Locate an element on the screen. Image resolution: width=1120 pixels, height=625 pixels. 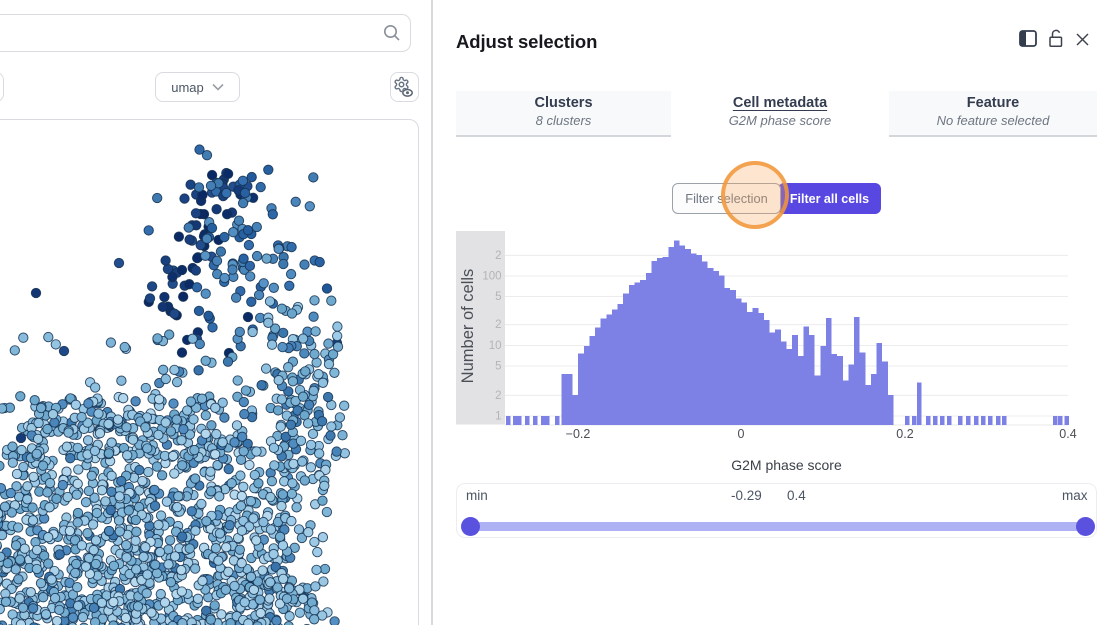
svg-text: 0.2 is located at coordinates (904, 434).